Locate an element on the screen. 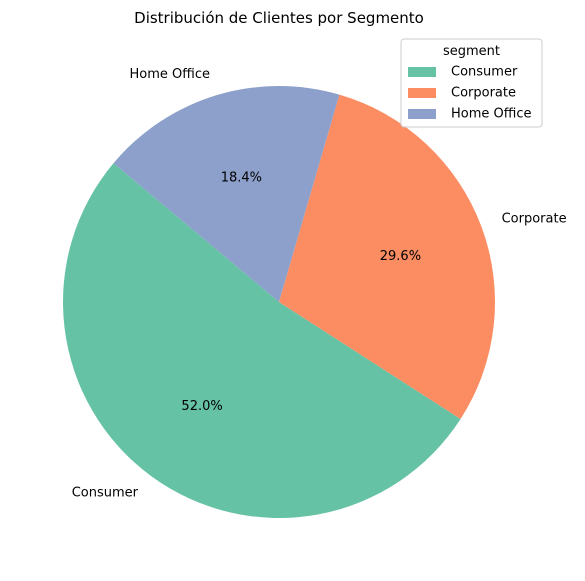 The height and width of the screenshot is (581, 585). legend-swatch-consumer is located at coordinates (422, 72).